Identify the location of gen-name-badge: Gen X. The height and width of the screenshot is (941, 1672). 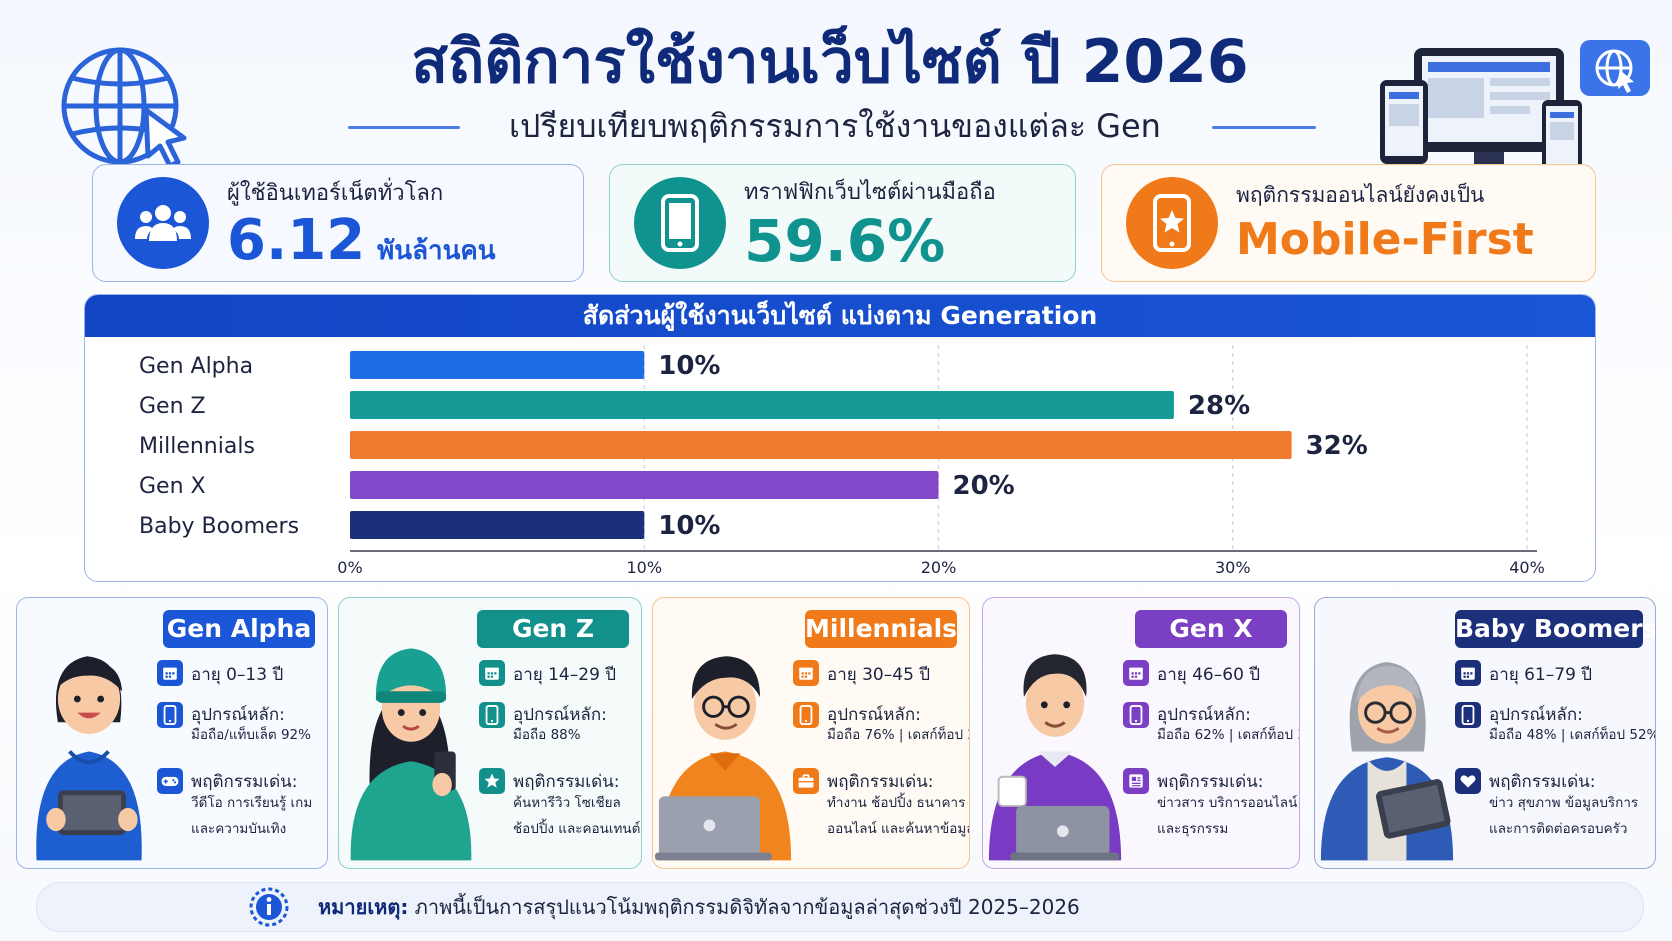
(1211, 629).